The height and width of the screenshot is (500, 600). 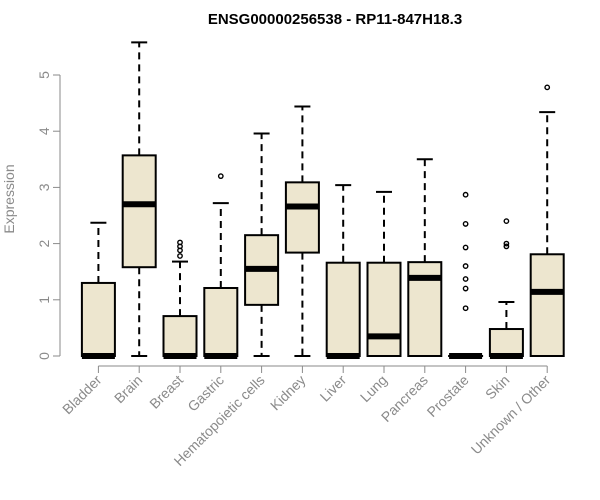 What do you see at coordinates (48, 215) in the screenshot?
I see `y-axis: 0 1 2 3 4 5` at bounding box center [48, 215].